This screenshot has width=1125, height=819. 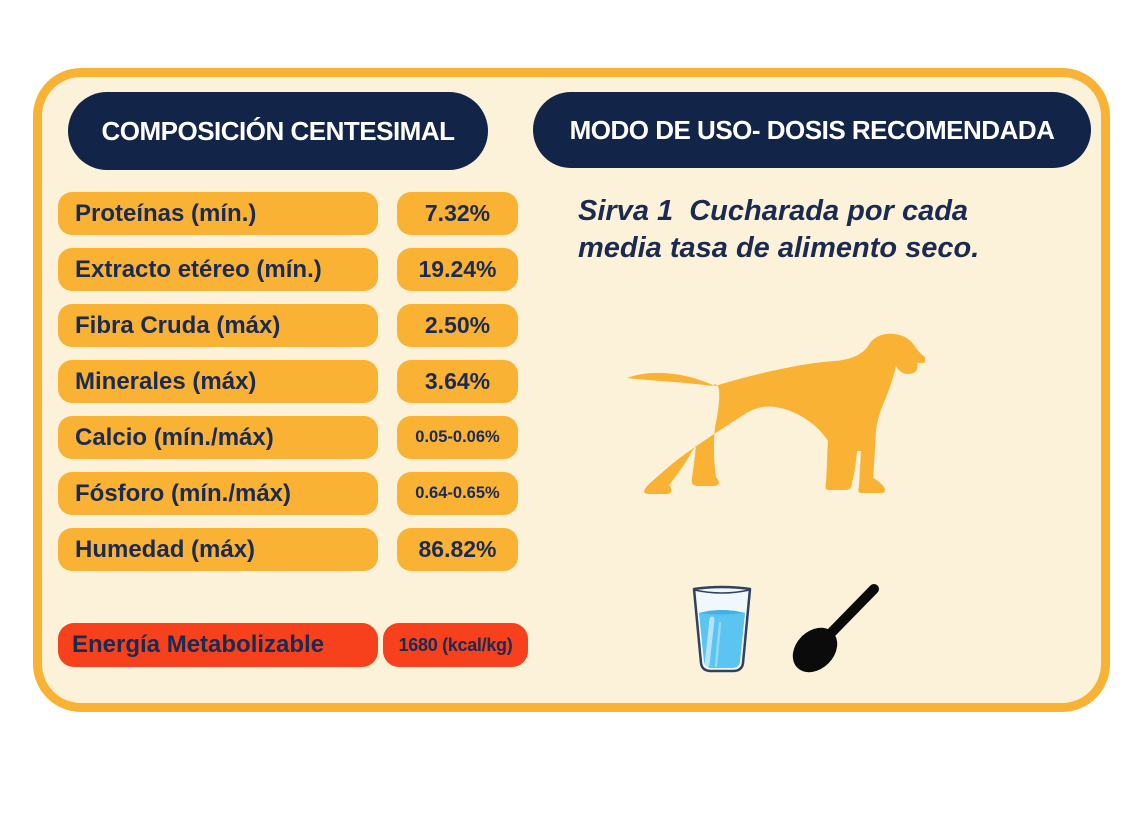 I want to click on table-row-label: Proteínas (mín.), so click(x=218, y=213).